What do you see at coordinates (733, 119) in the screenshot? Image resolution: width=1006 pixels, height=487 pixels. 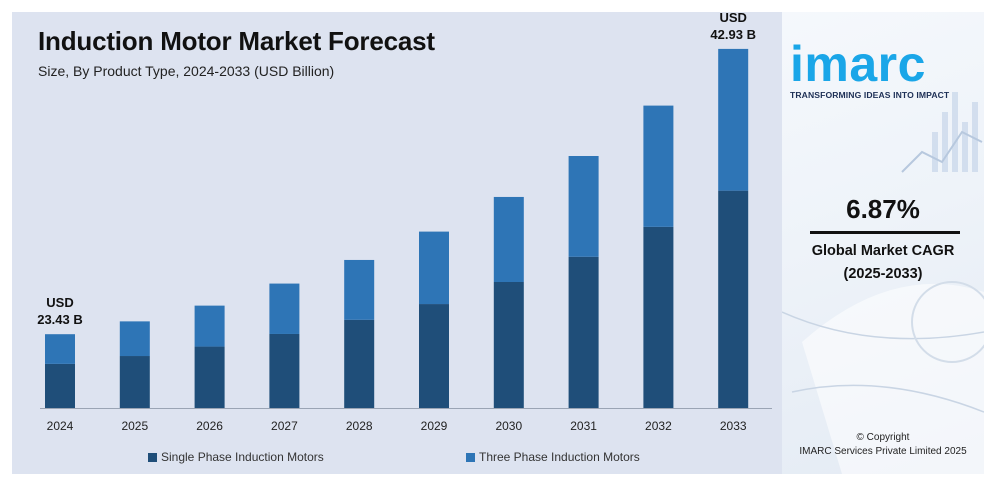 I see `bar-three-2033` at bounding box center [733, 119].